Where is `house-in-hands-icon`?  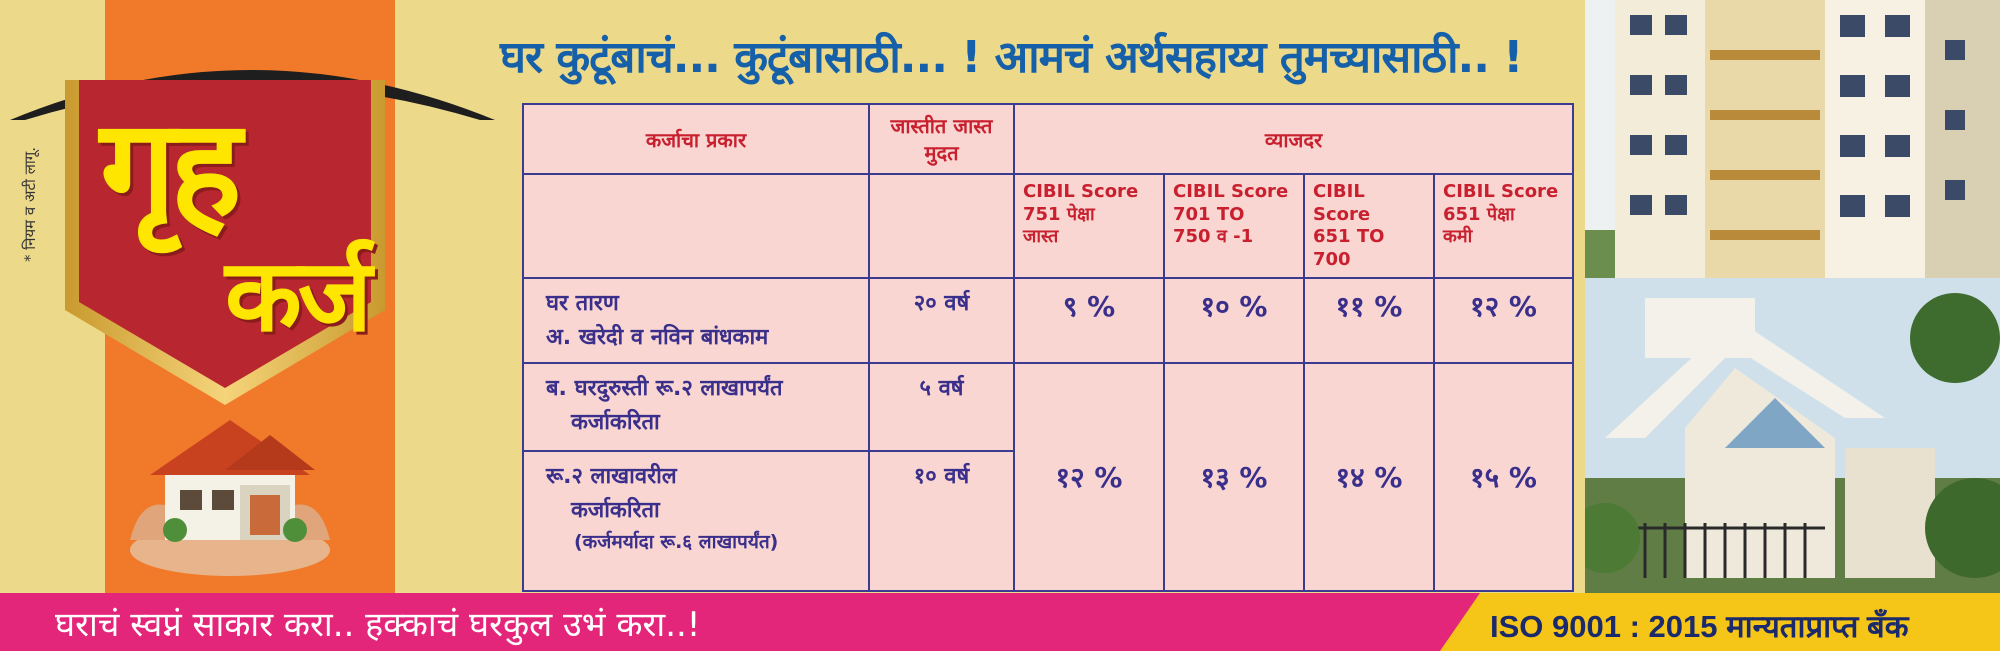 house-in-hands-icon is located at coordinates (230, 498).